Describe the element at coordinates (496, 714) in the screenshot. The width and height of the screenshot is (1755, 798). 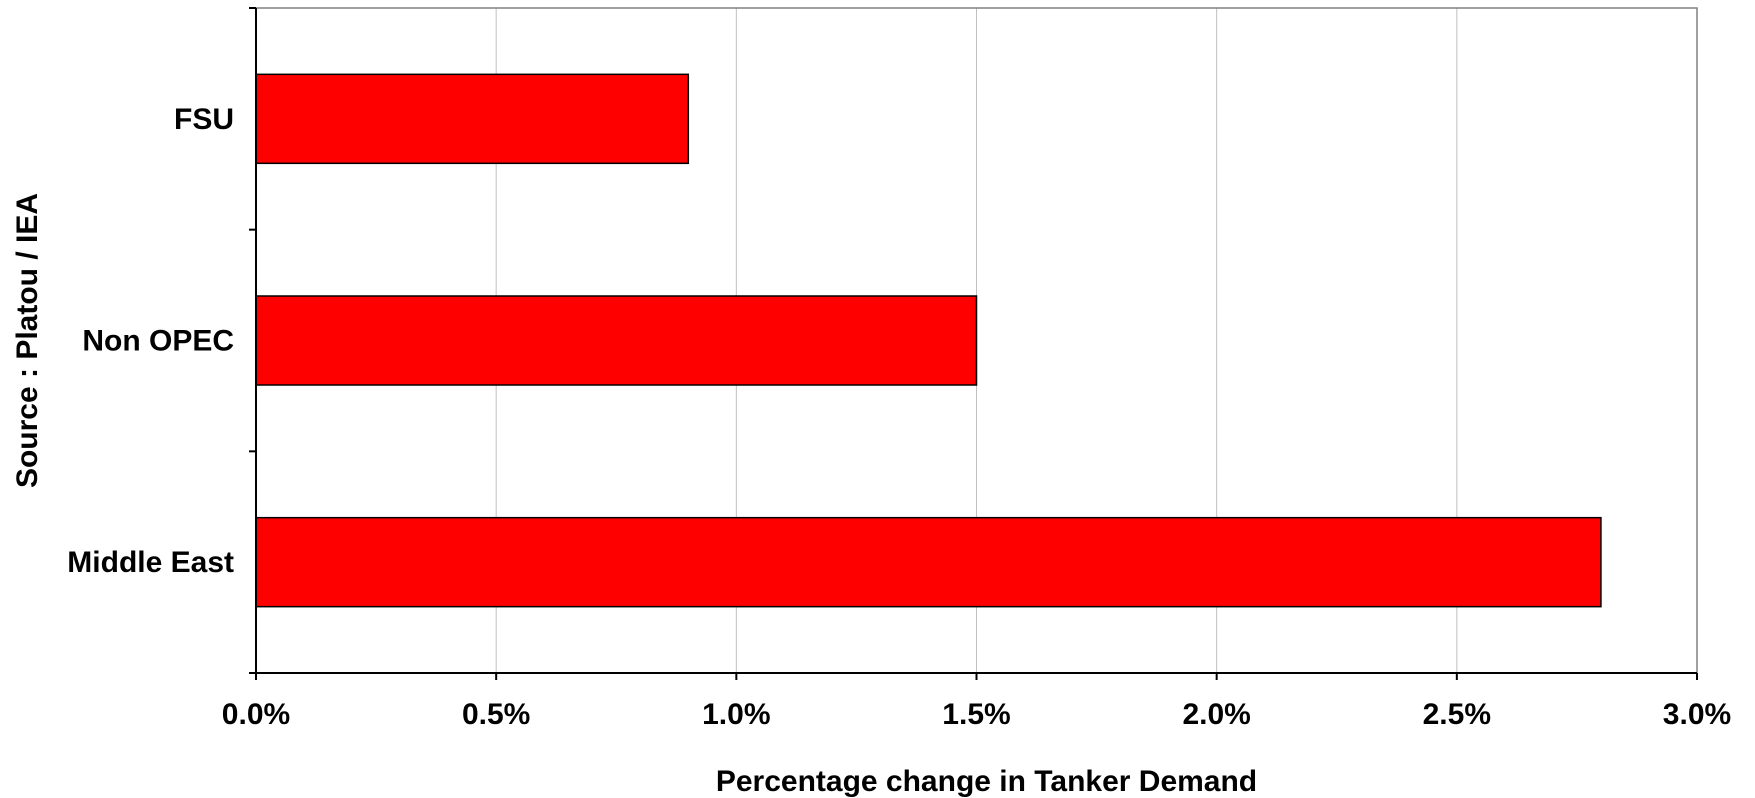
I see `x-tick-label: 0.5%` at that location.